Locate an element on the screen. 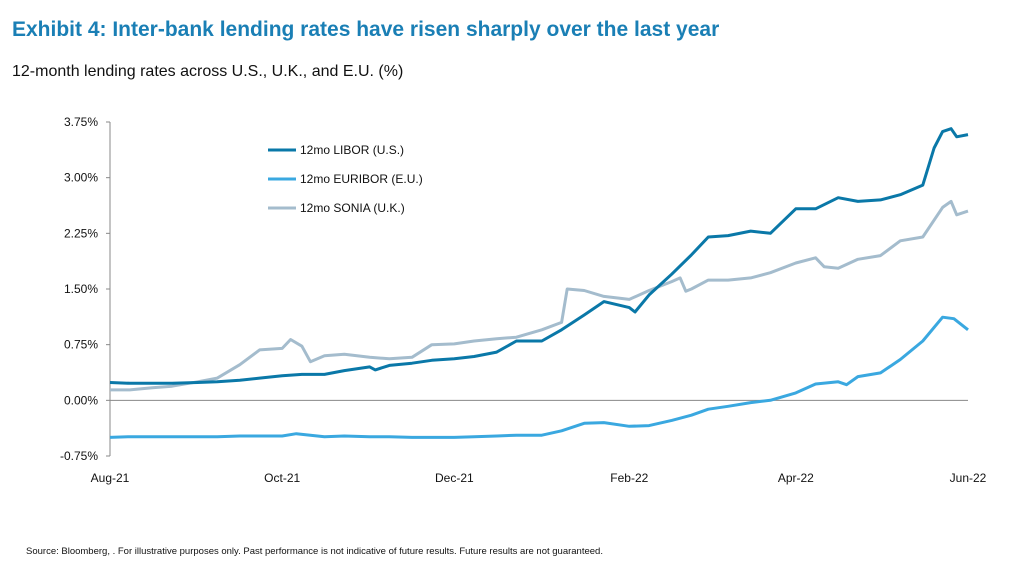 This screenshot has height=576, width=1024. x-tick-label: Jun-22 is located at coordinates (968, 478).